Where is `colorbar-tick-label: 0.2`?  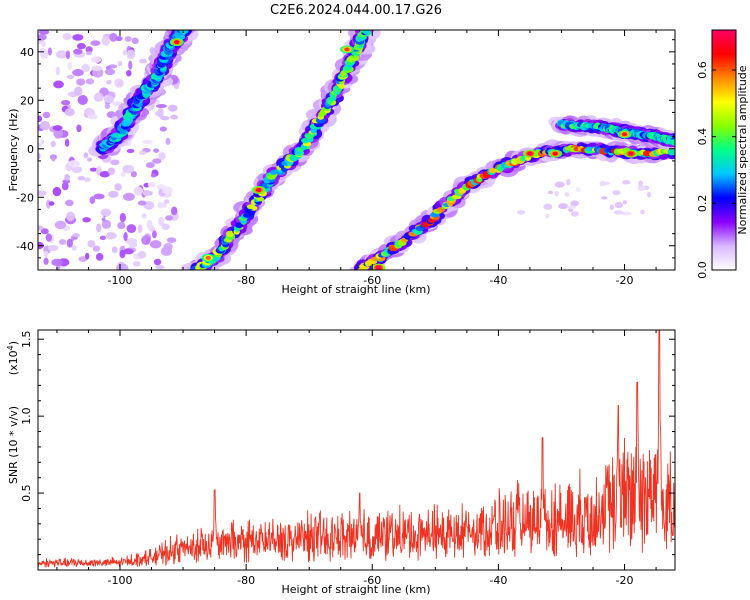
colorbar-tick-label: 0.2 is located at coordinates (702, 204).